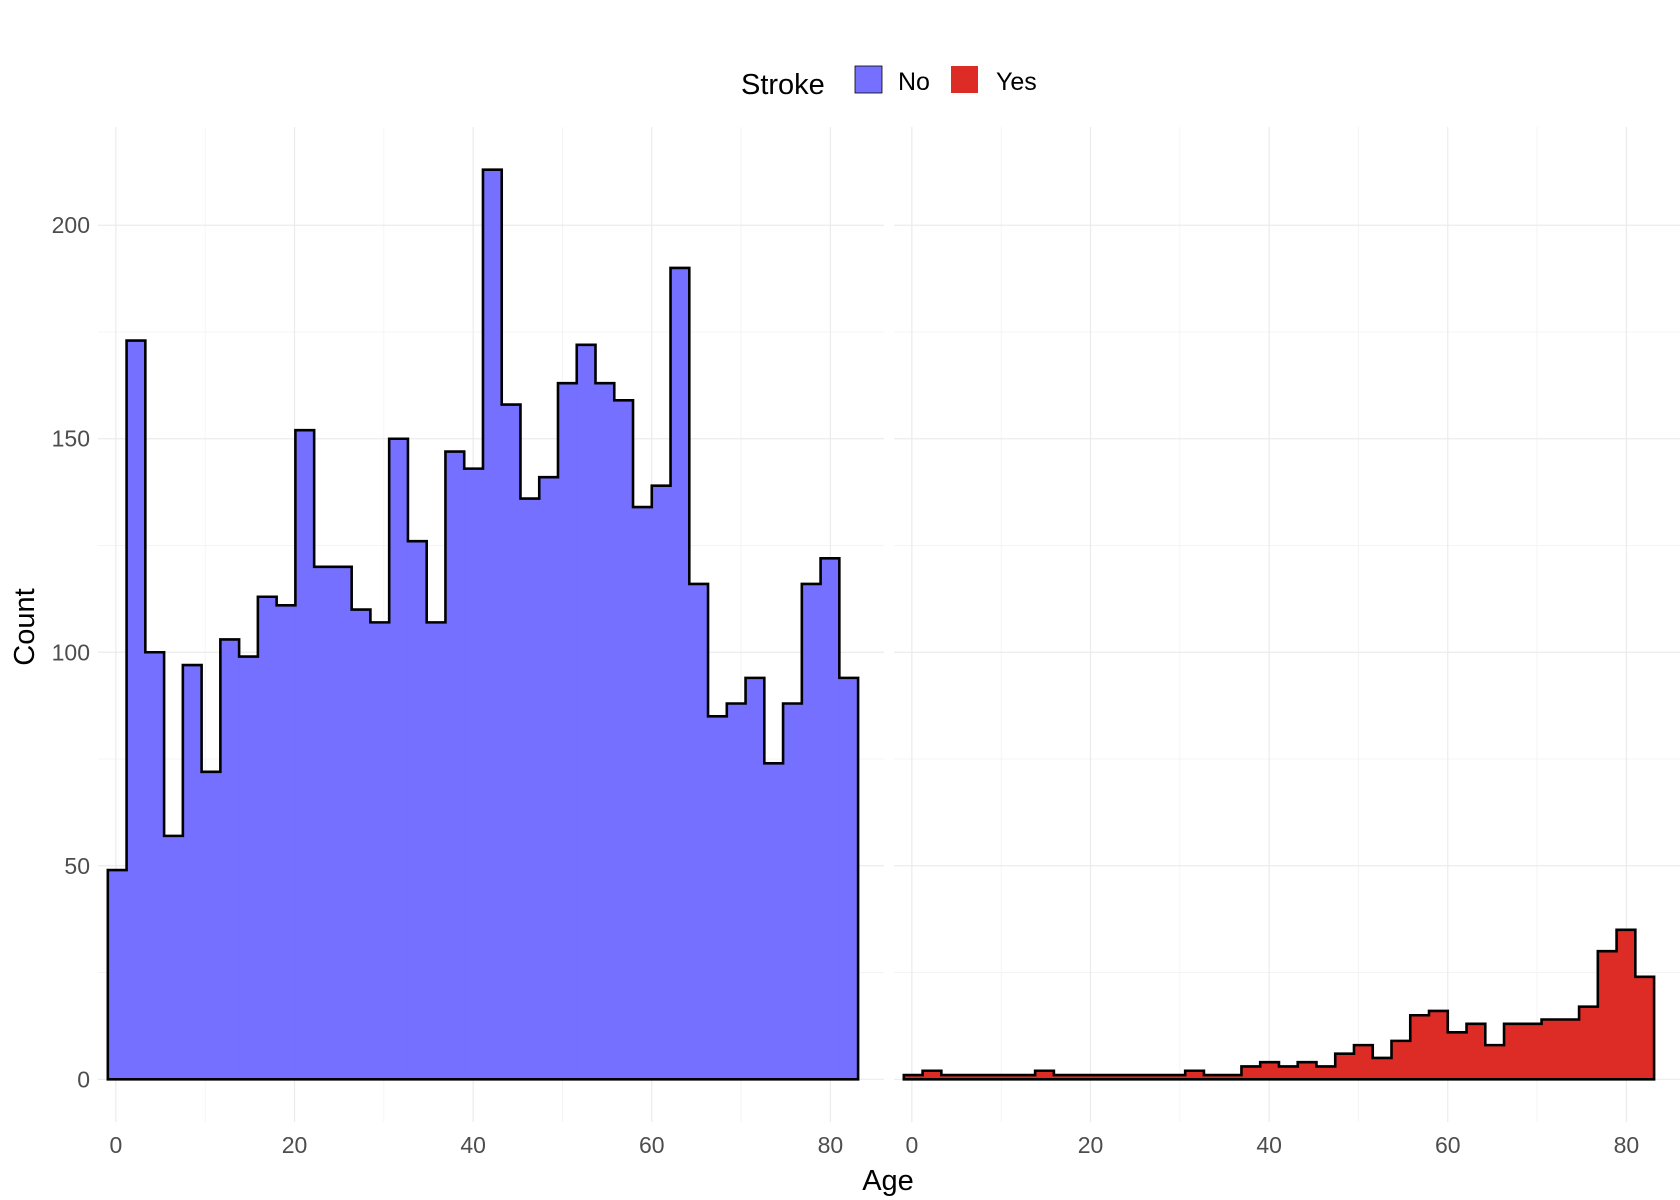  What do you see at coordinates (83, 1079) in the screenshot?
I see `y-tick-label: 0` at bounding box center [83, 1079].